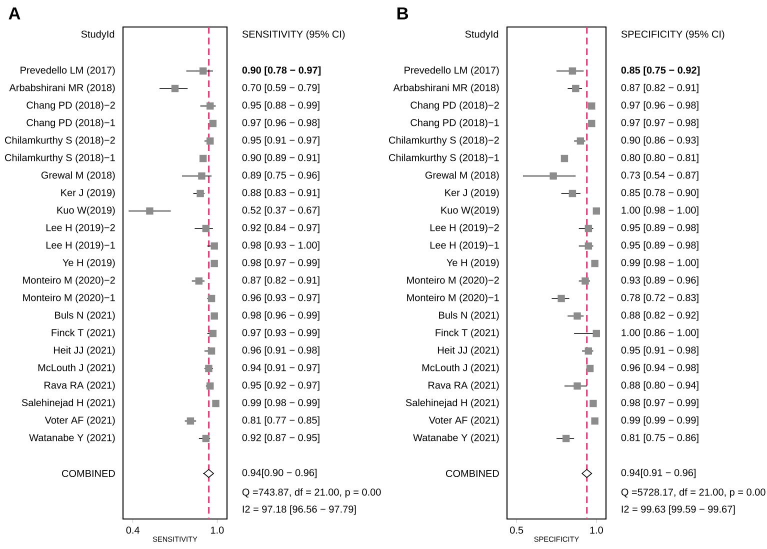 The image size is (767, 549). Describe the element at coordinates (293, 35) in the screenshot. I see `text: SENSITIVITY (95% CI)` at that location.